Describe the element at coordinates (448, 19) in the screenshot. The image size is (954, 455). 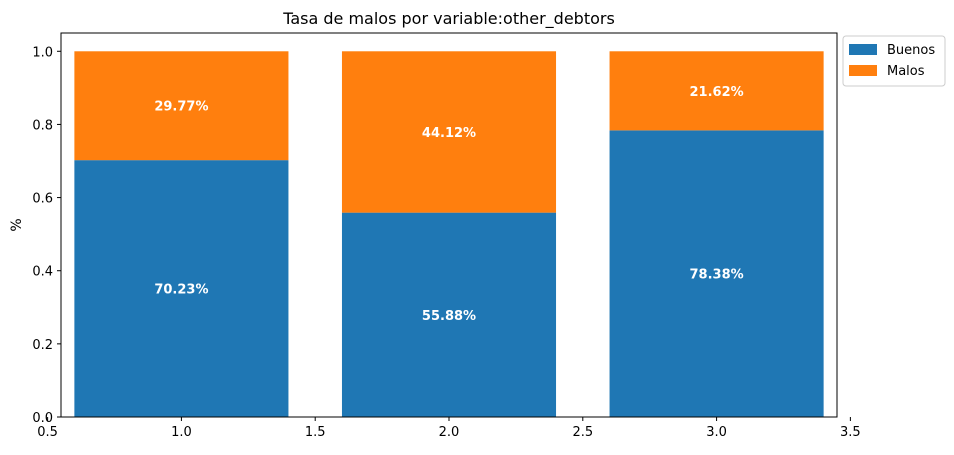
I see `chart-title: Tasa de malos por variable:other_debtors` at that location.